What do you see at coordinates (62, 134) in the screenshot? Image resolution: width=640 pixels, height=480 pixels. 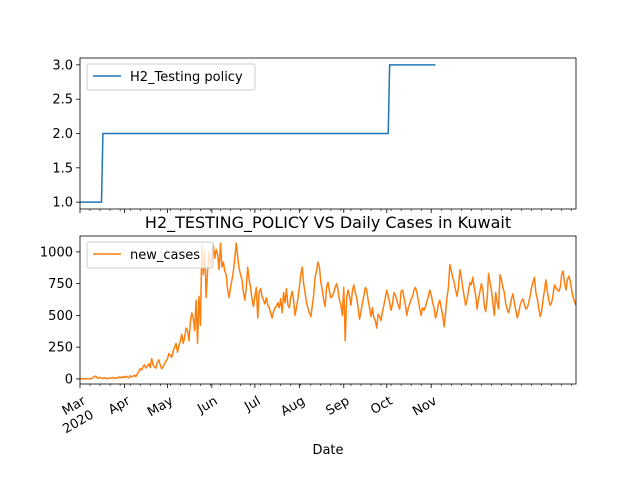 I see `policy-y-tick-label: 2.0` at bounding box center [62, 134].